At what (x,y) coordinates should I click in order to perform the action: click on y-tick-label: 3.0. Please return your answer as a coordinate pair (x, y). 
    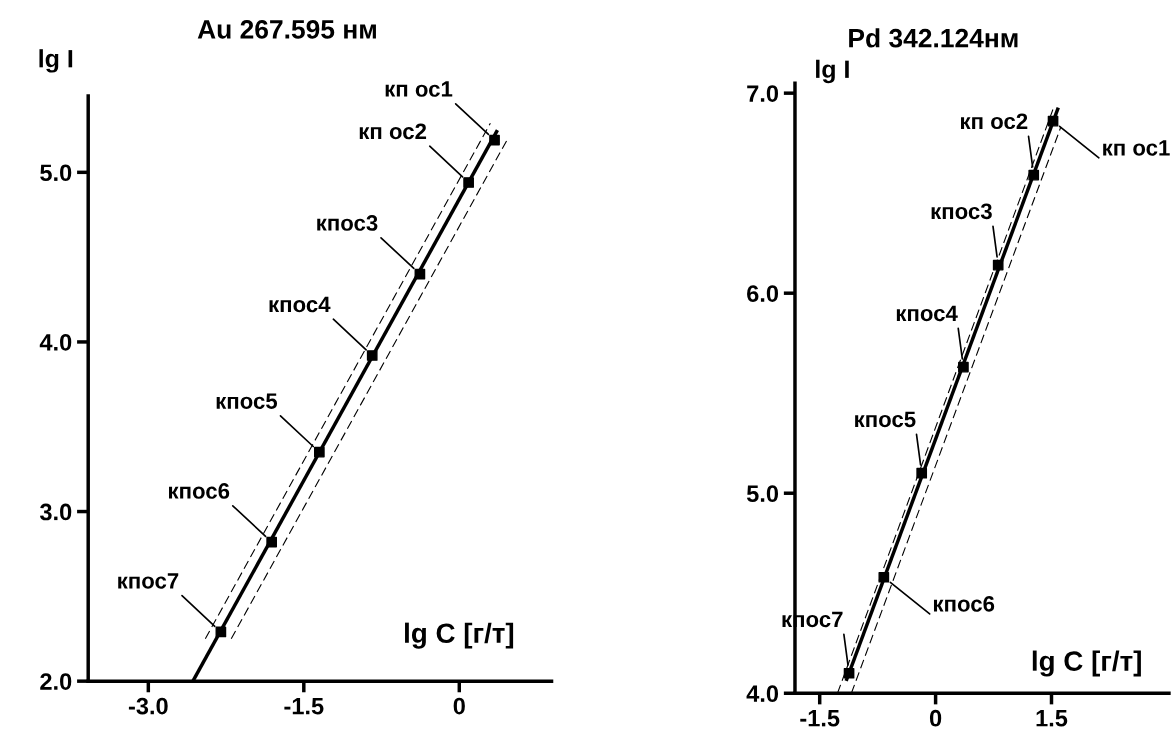
    Looking at the image, I should click on (55, 512).